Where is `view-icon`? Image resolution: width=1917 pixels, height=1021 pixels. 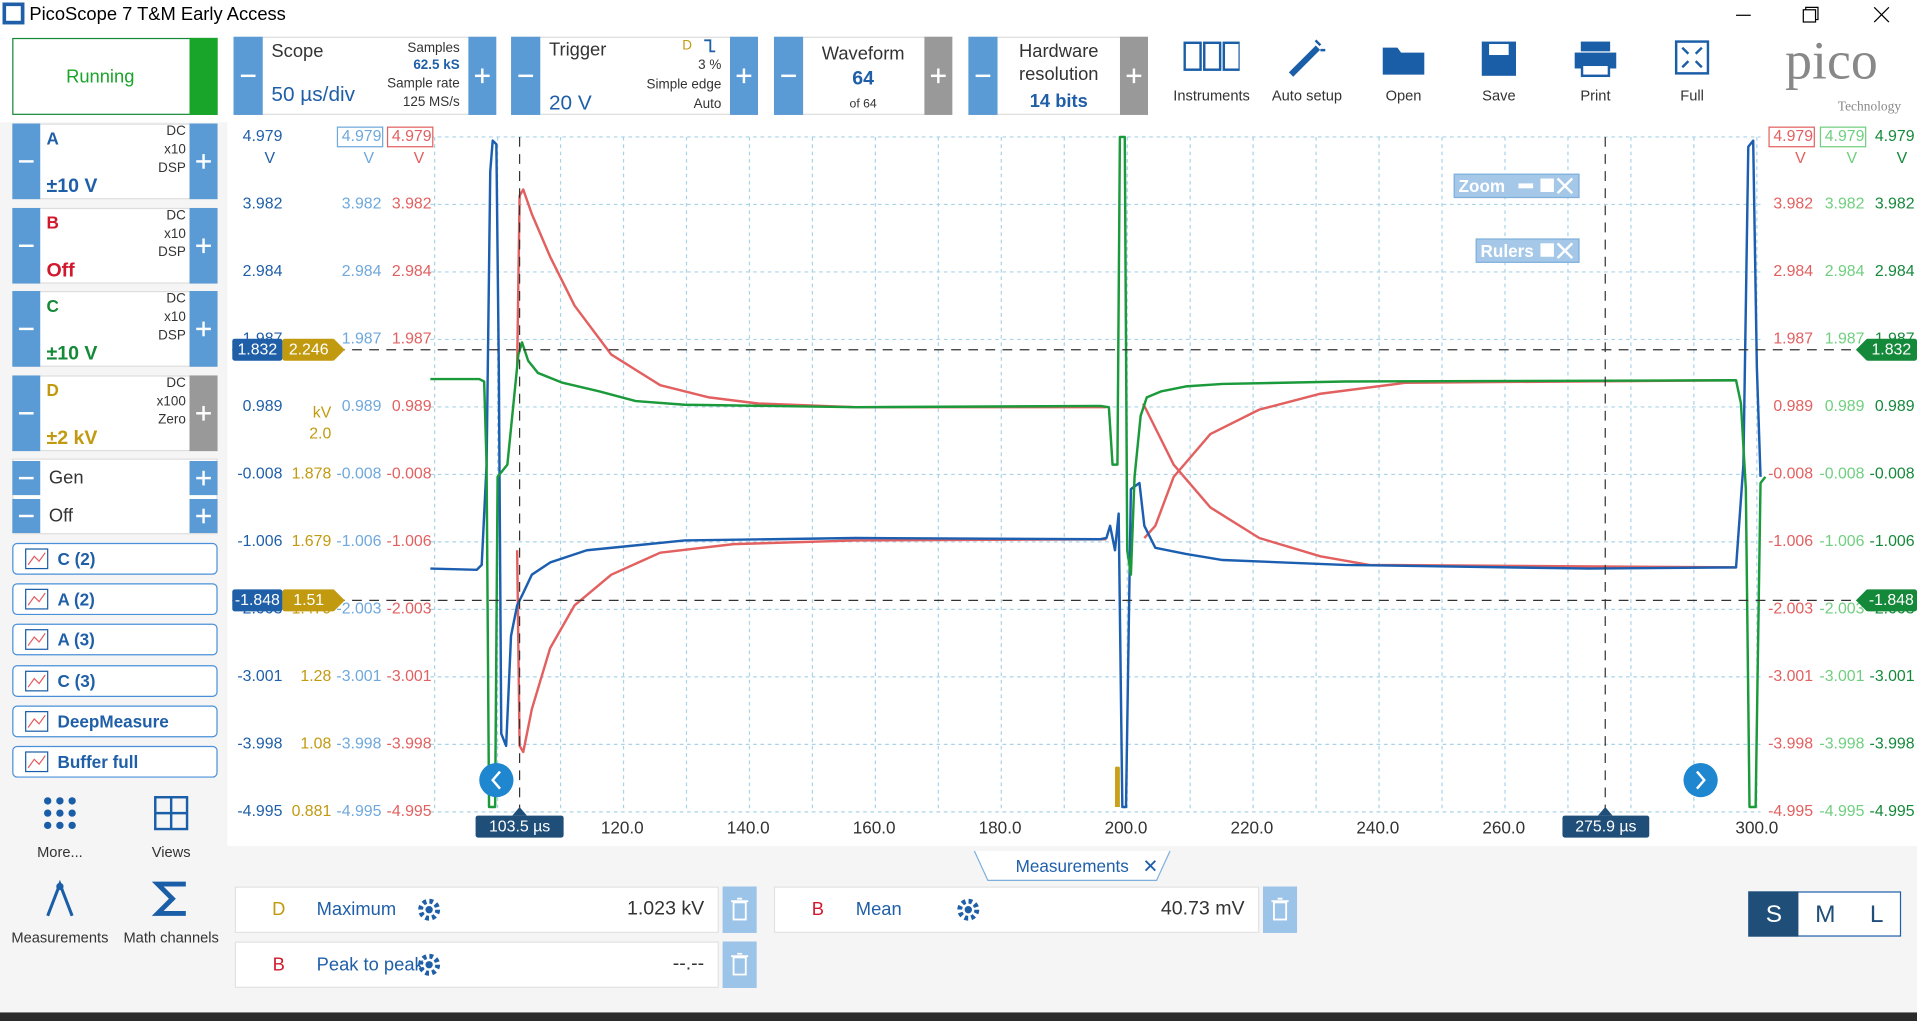 view-icon is located at coordinates (37, 680).